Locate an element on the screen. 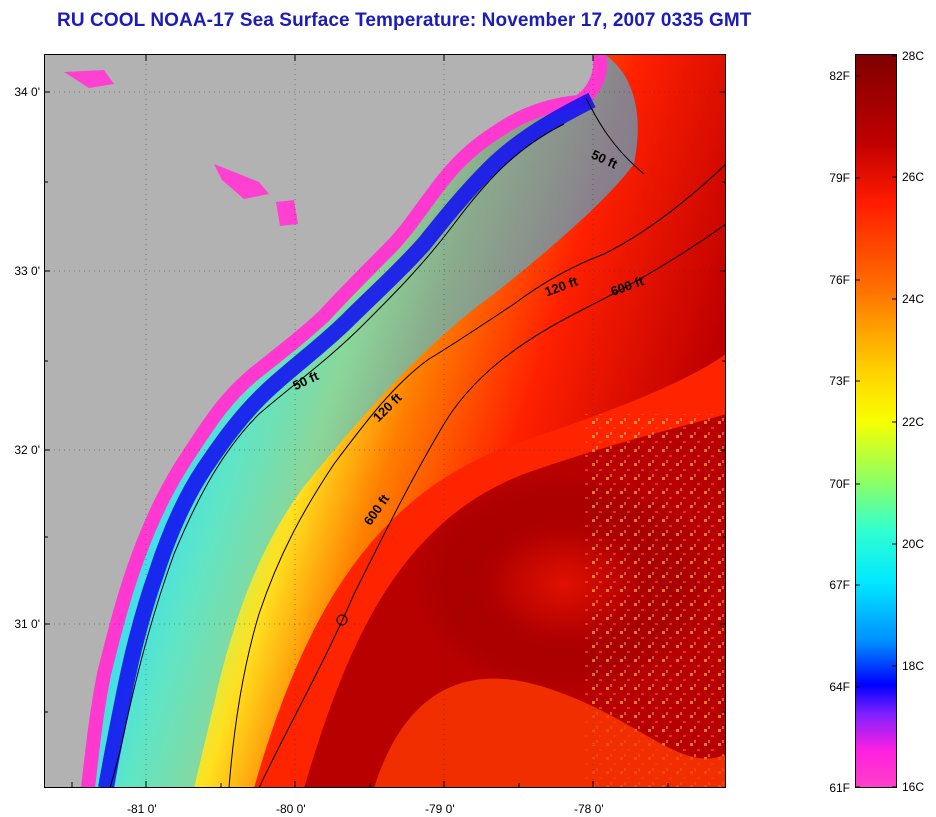 Image resolution: width=936 pixels, height=817 pixels. colorbar-c-label: 24C is located at coordinates (913, 299).